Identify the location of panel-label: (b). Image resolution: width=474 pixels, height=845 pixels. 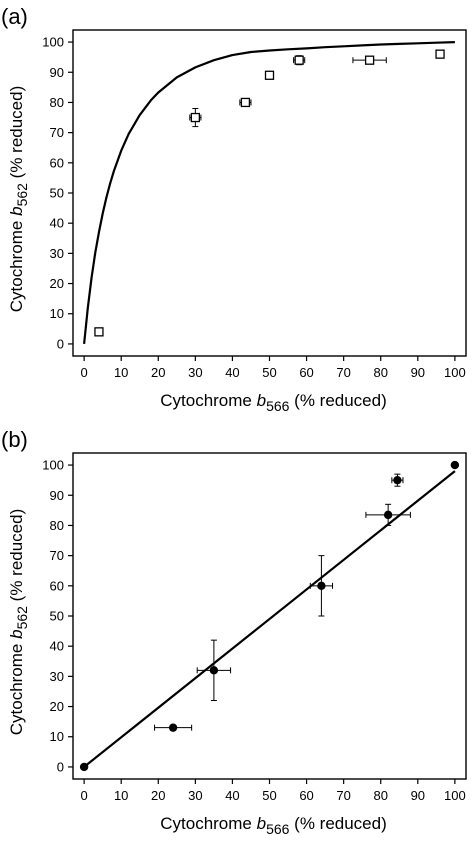
(14, 439).